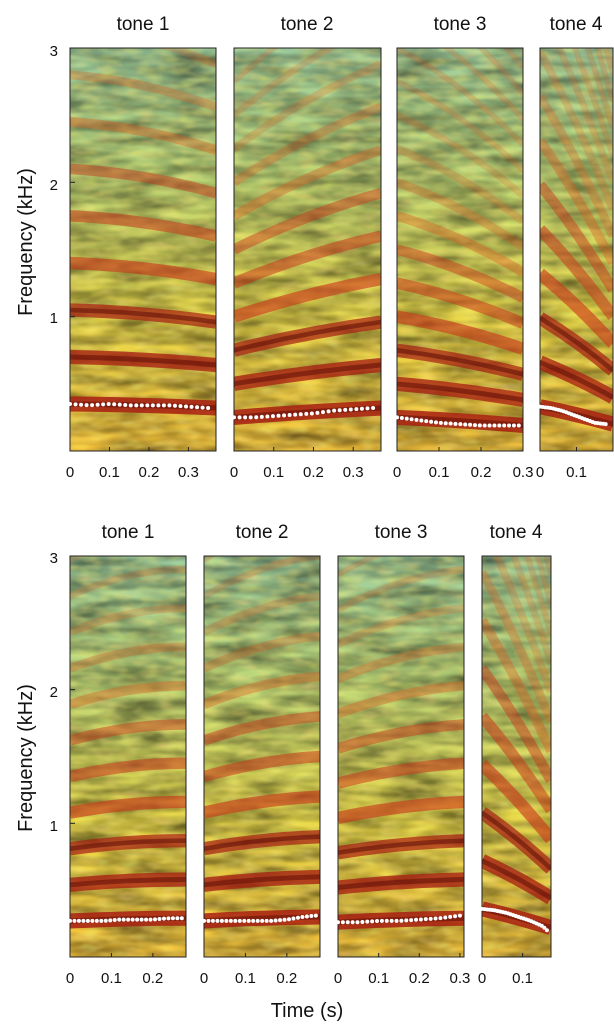  I want to click on f0-contour, so click(139, 406).